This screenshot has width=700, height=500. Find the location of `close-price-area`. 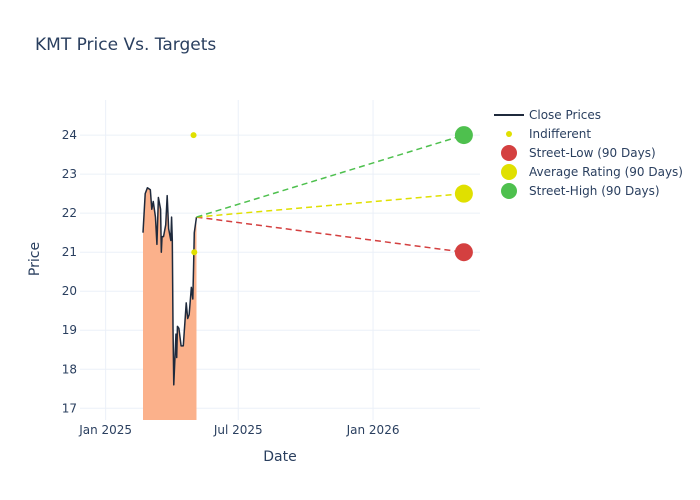

close-price-area is located at coordinates (170, 303).